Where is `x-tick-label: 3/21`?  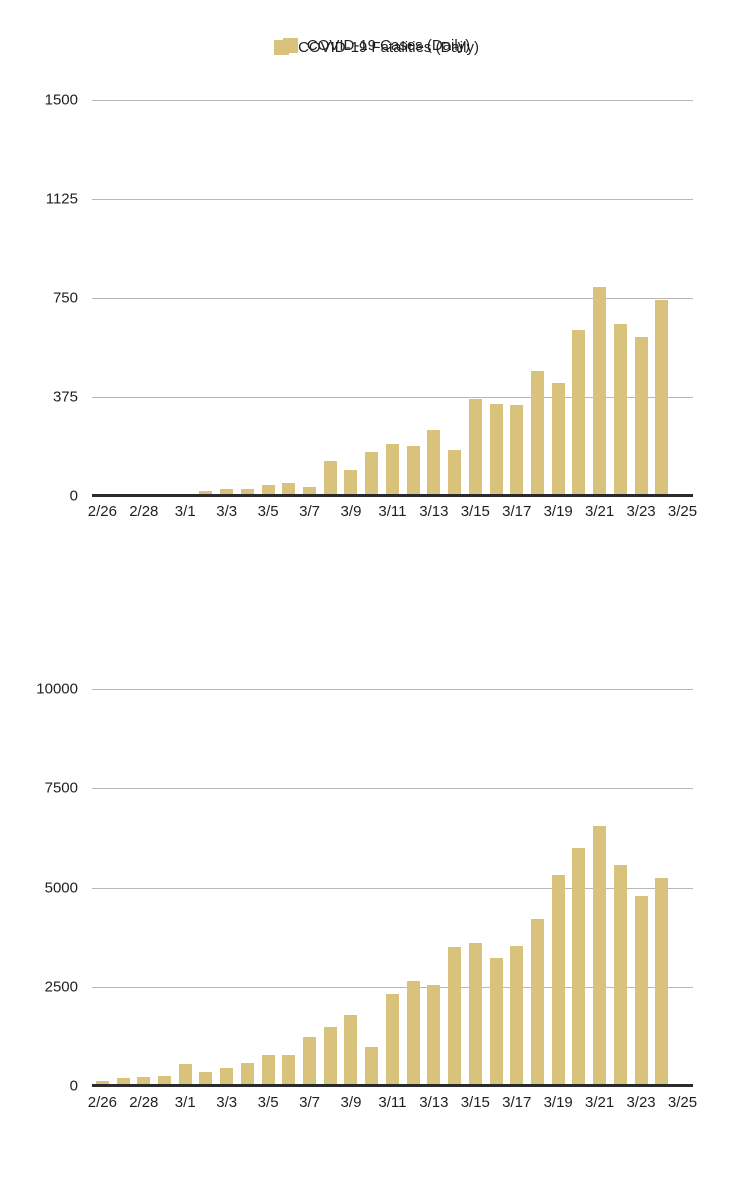 x-tick-label: 3/21 is located at coordinates (600, 511).